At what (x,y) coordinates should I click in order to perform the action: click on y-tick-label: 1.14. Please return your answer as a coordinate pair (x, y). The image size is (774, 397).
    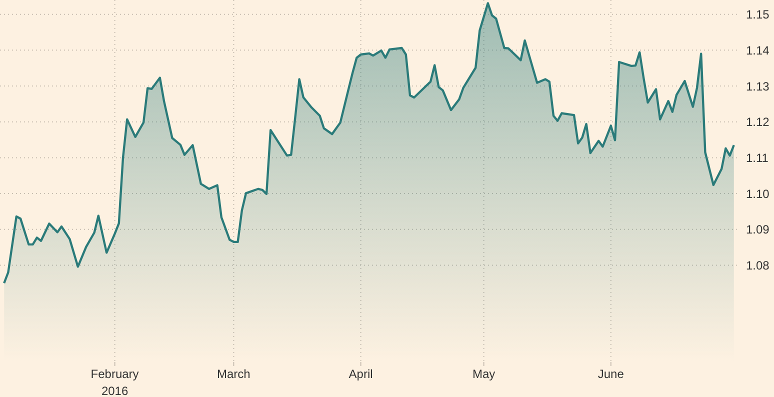
    Looking at the image, I should click on (758, 50).